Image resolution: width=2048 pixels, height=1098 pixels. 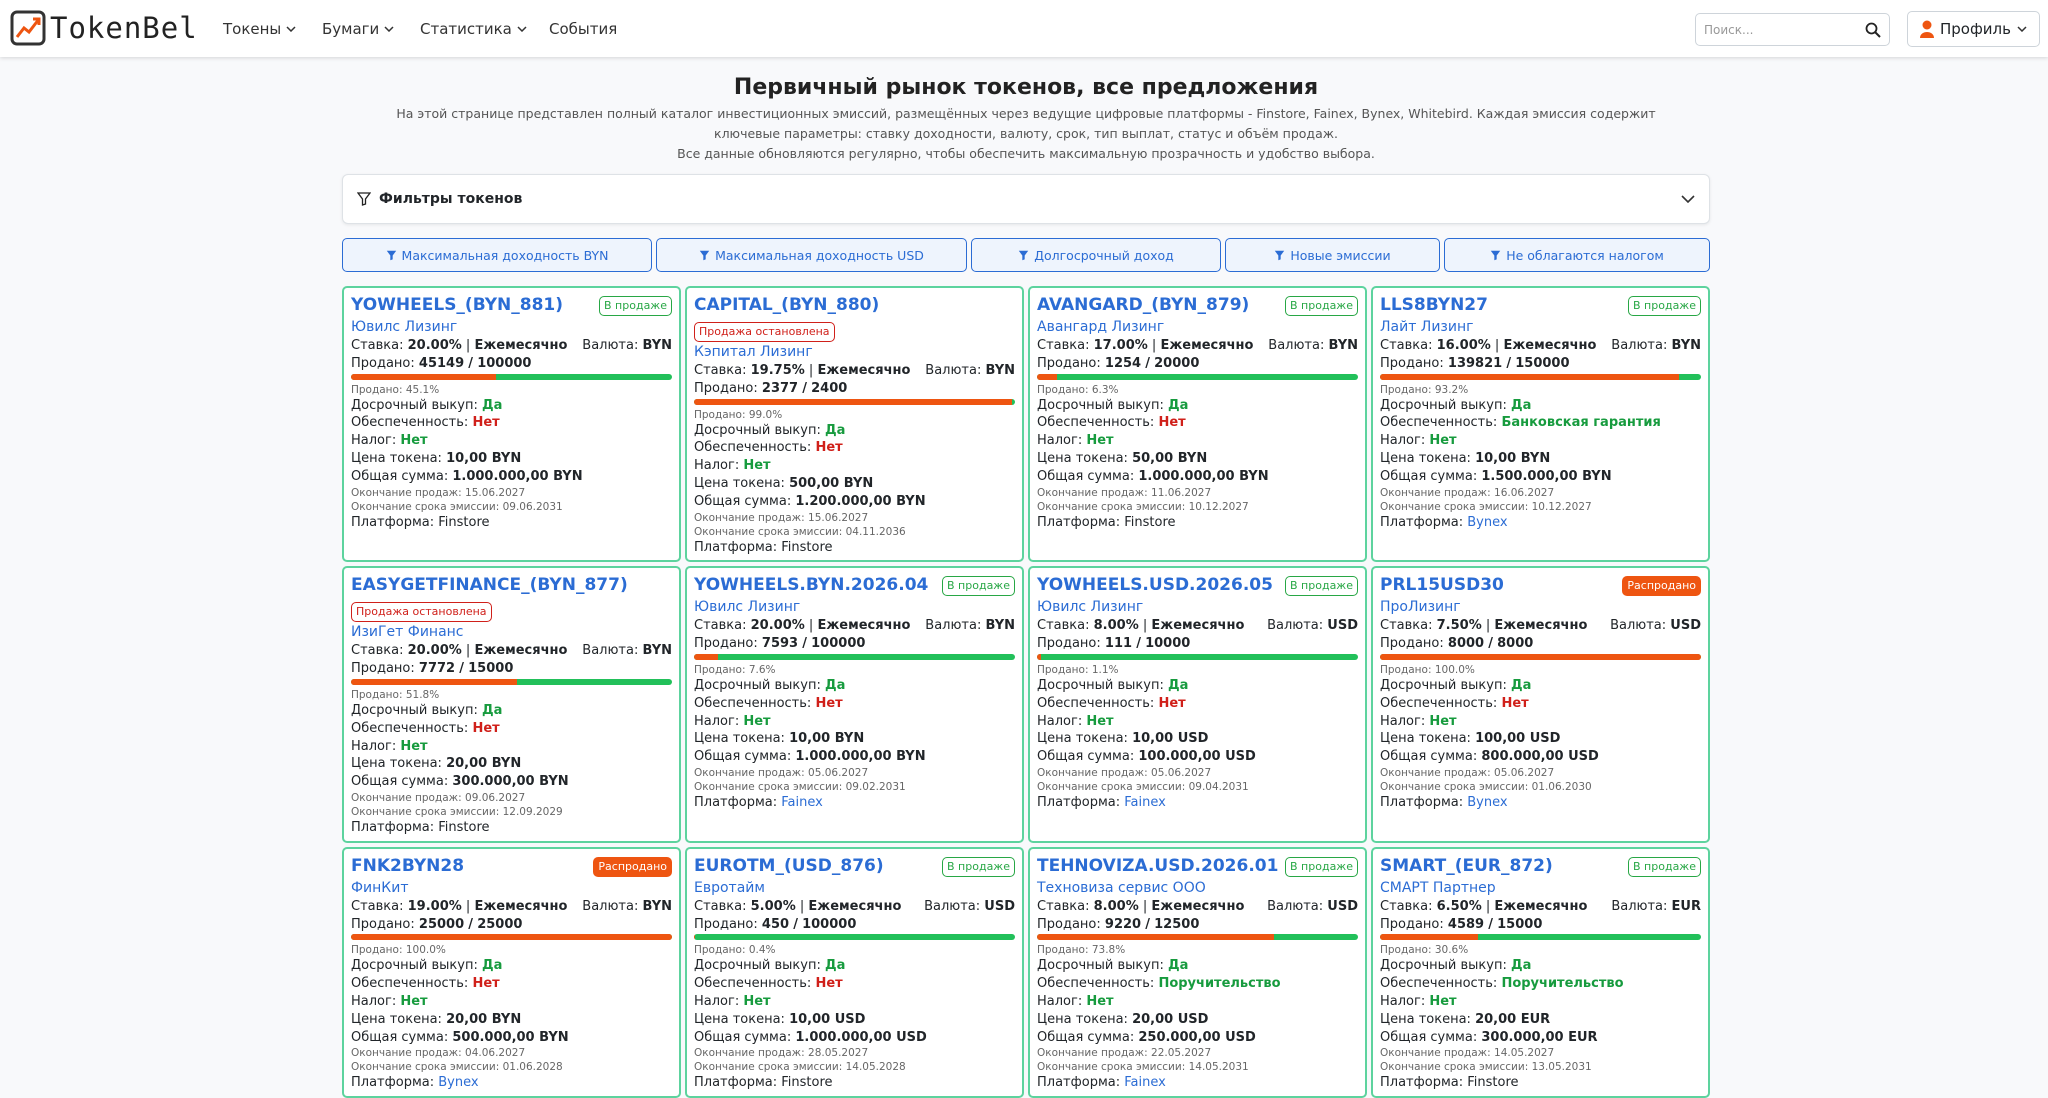 What do you see at coordinates (1540, 984) in the screenshot?
I see `security: Обеспеченность: Поручительство` at bounding box center [1540, 984].